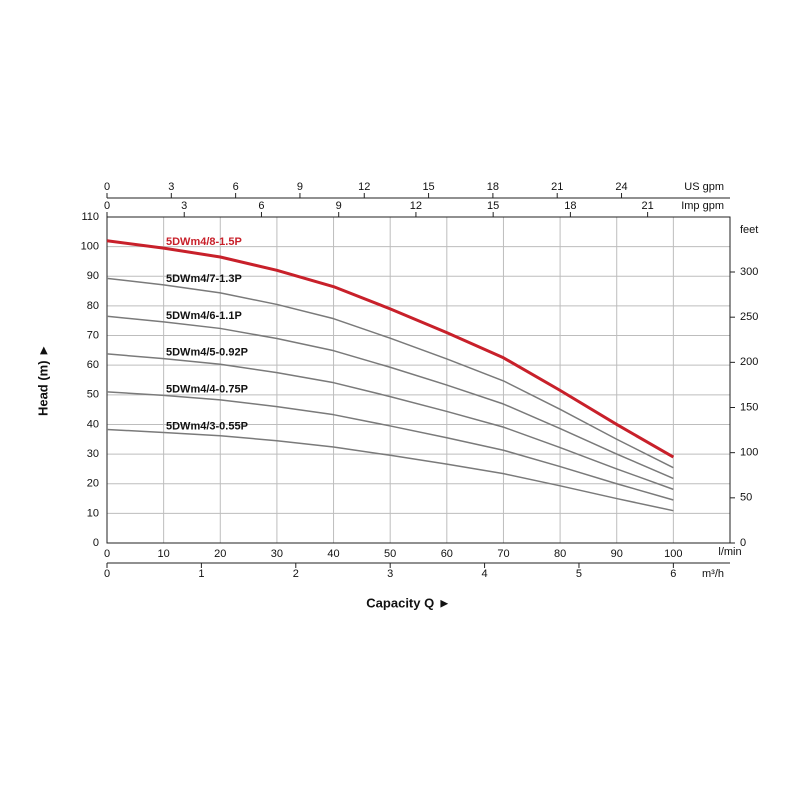 This screenshot has width=800, height=800. Describe the element at coordinates (749, 230) in the screenshot. I see `y2-unit: feet` at that location.